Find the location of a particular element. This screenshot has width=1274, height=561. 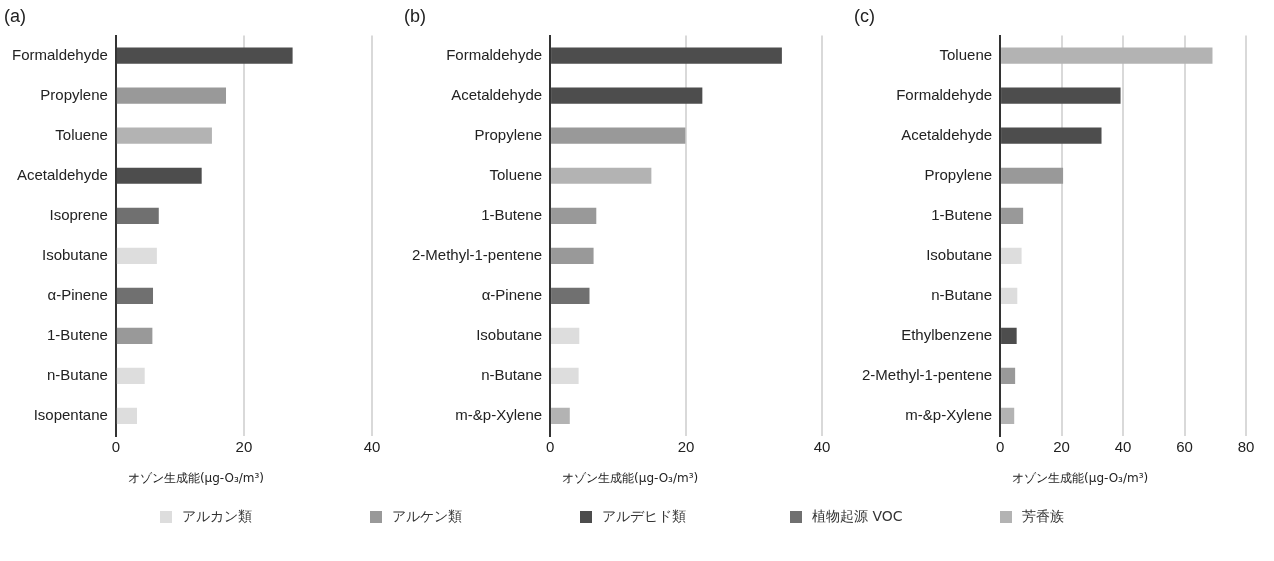

legend-label: 植物起源 VOC is located at coordinates (857, 517).